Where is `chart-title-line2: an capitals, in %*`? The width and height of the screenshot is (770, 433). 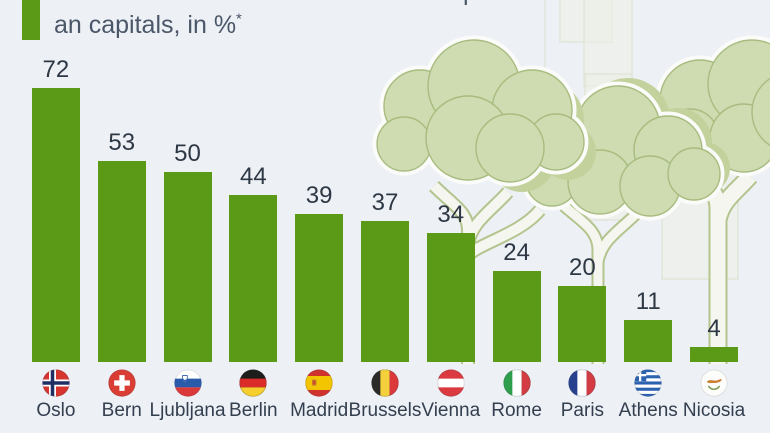 chart-title-line2: an capitals, in %* is located at coordinates (148, 24).